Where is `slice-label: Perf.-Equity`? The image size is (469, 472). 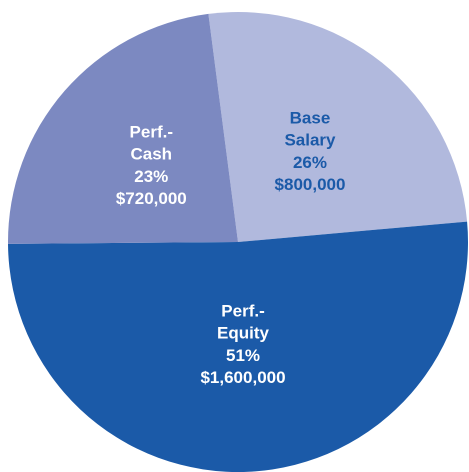 slice-label: Perf.-Equity is located at coordinates (243, 322).